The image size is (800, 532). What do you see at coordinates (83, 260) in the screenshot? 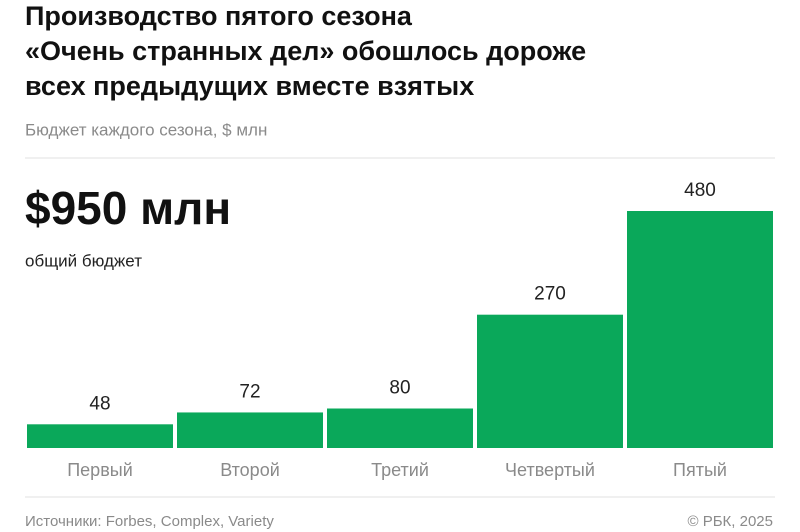
I see `annotation-note: общий бюджет` at bounding box center [83, 260].